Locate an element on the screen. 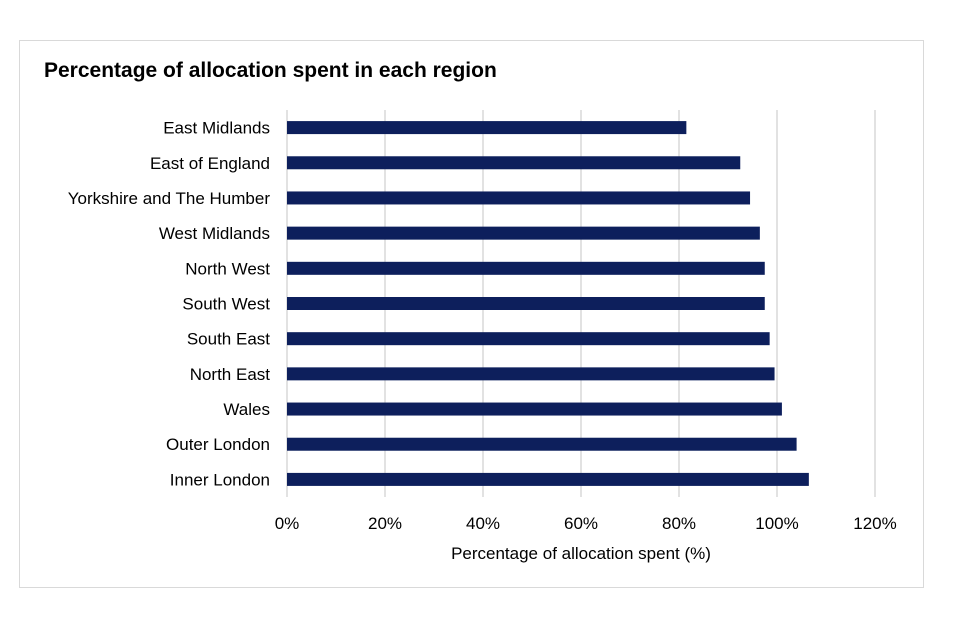 The image size is (960, 640). category-label: Inner London is located at coordinates (220, 479).